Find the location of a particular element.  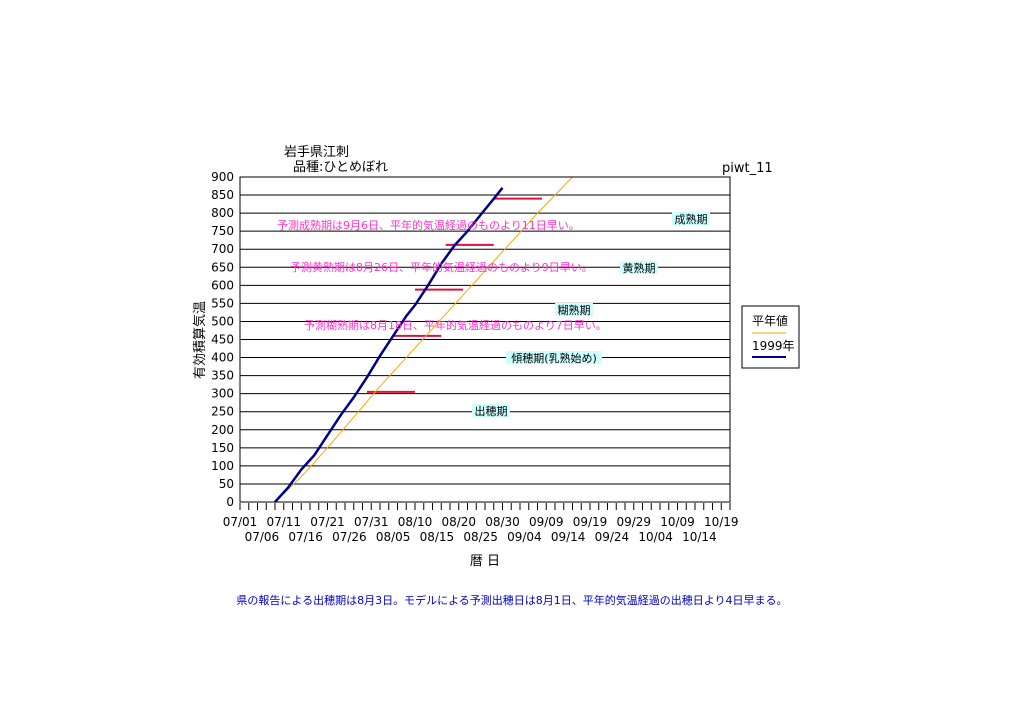

y-tick-label: 100 is located at coordinates (222, 466).